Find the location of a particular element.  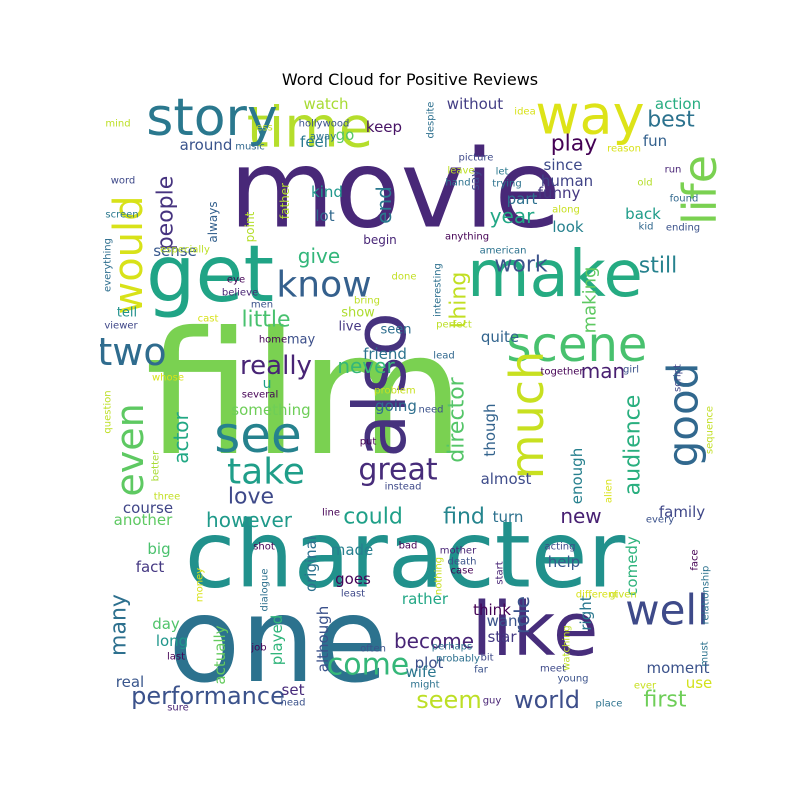

word-many: many is located at coordinates (119, 625).